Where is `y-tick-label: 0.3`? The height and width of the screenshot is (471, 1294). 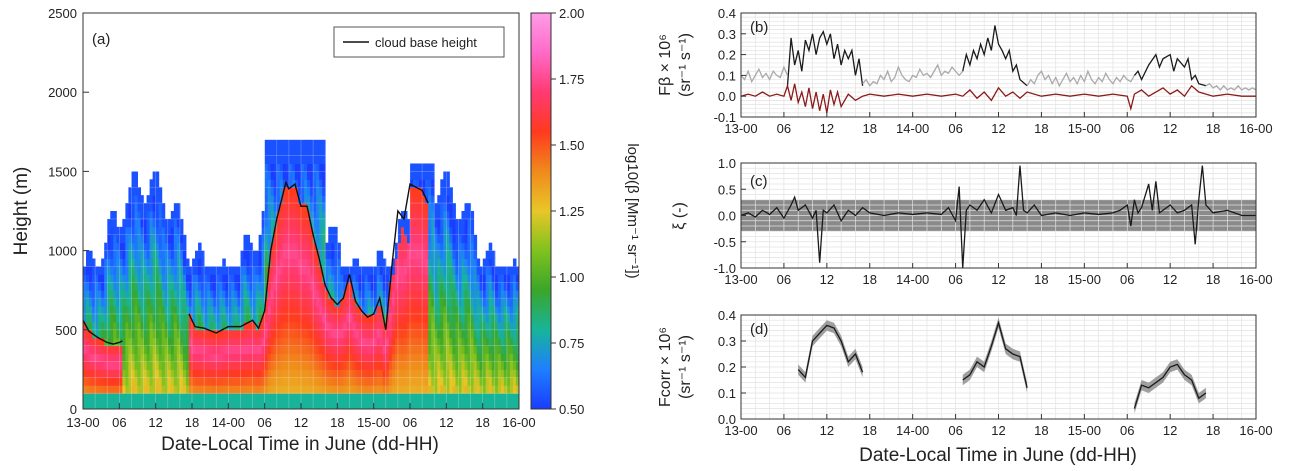
y-tick-label: 0.3 is located at coordinates (727, 341).